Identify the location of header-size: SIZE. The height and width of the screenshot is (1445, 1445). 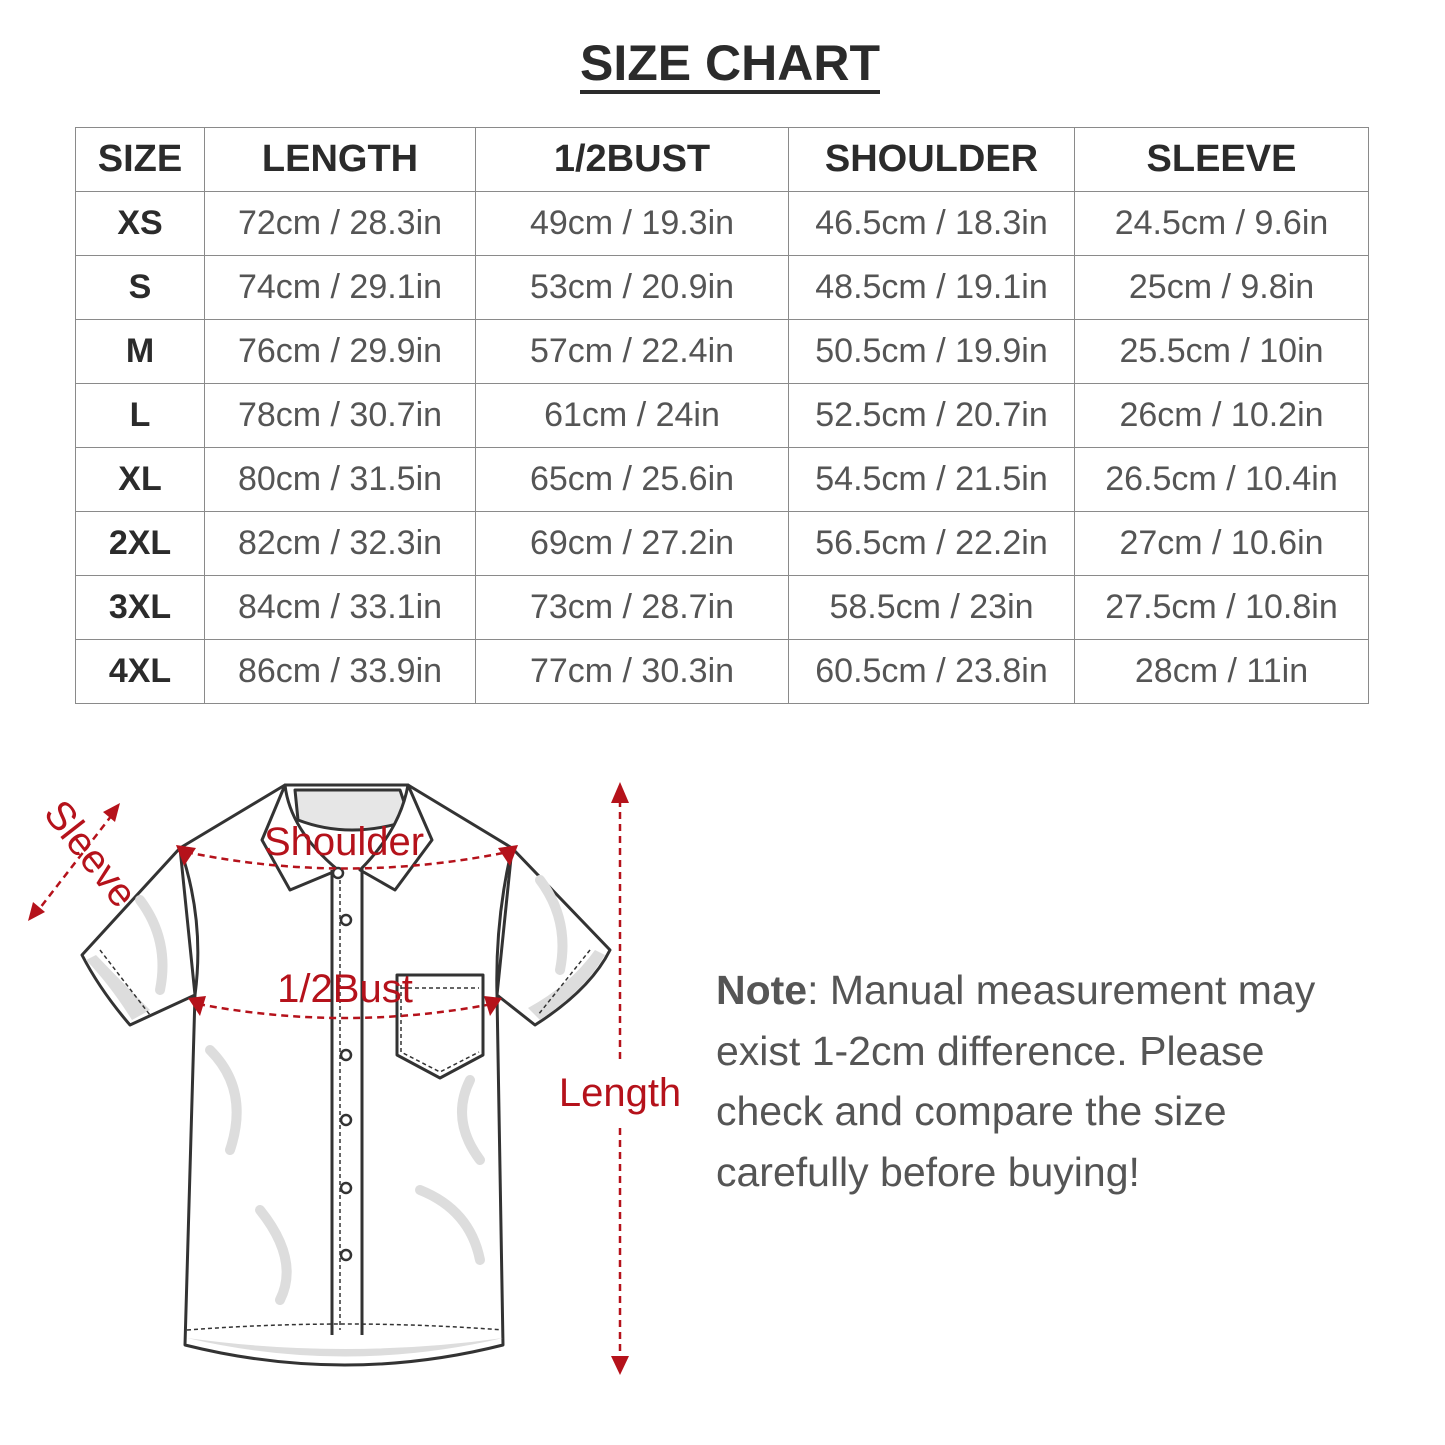
(140, 159).